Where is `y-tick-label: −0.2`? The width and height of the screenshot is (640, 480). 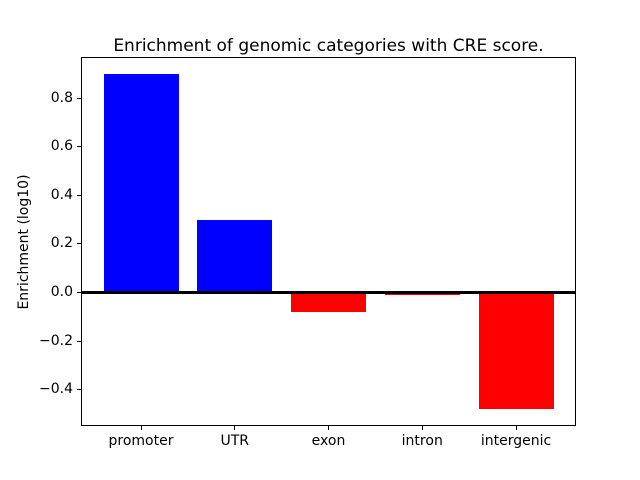
y-tick-label: −0.2 is located at coordinates (56, 340).